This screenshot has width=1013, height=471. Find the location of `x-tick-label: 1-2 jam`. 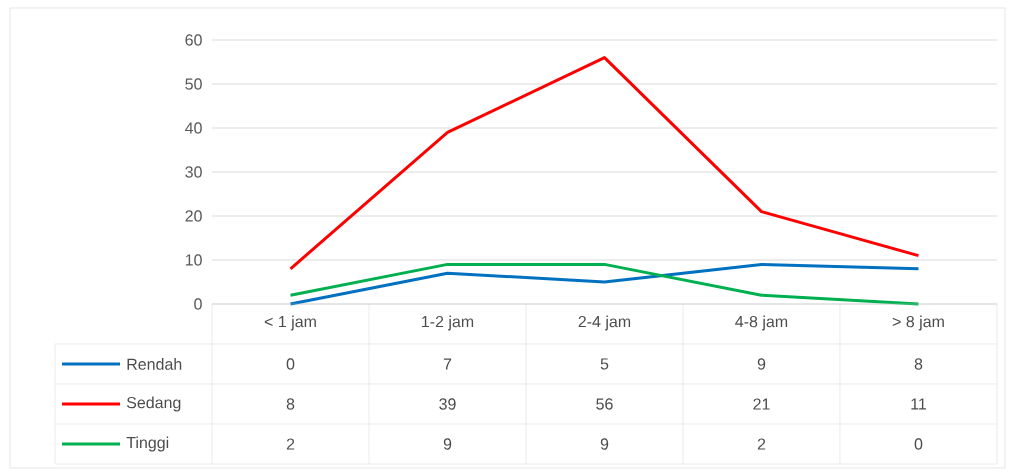

x-tick-label: 1-2 jam is located at coordinates (448, 323).